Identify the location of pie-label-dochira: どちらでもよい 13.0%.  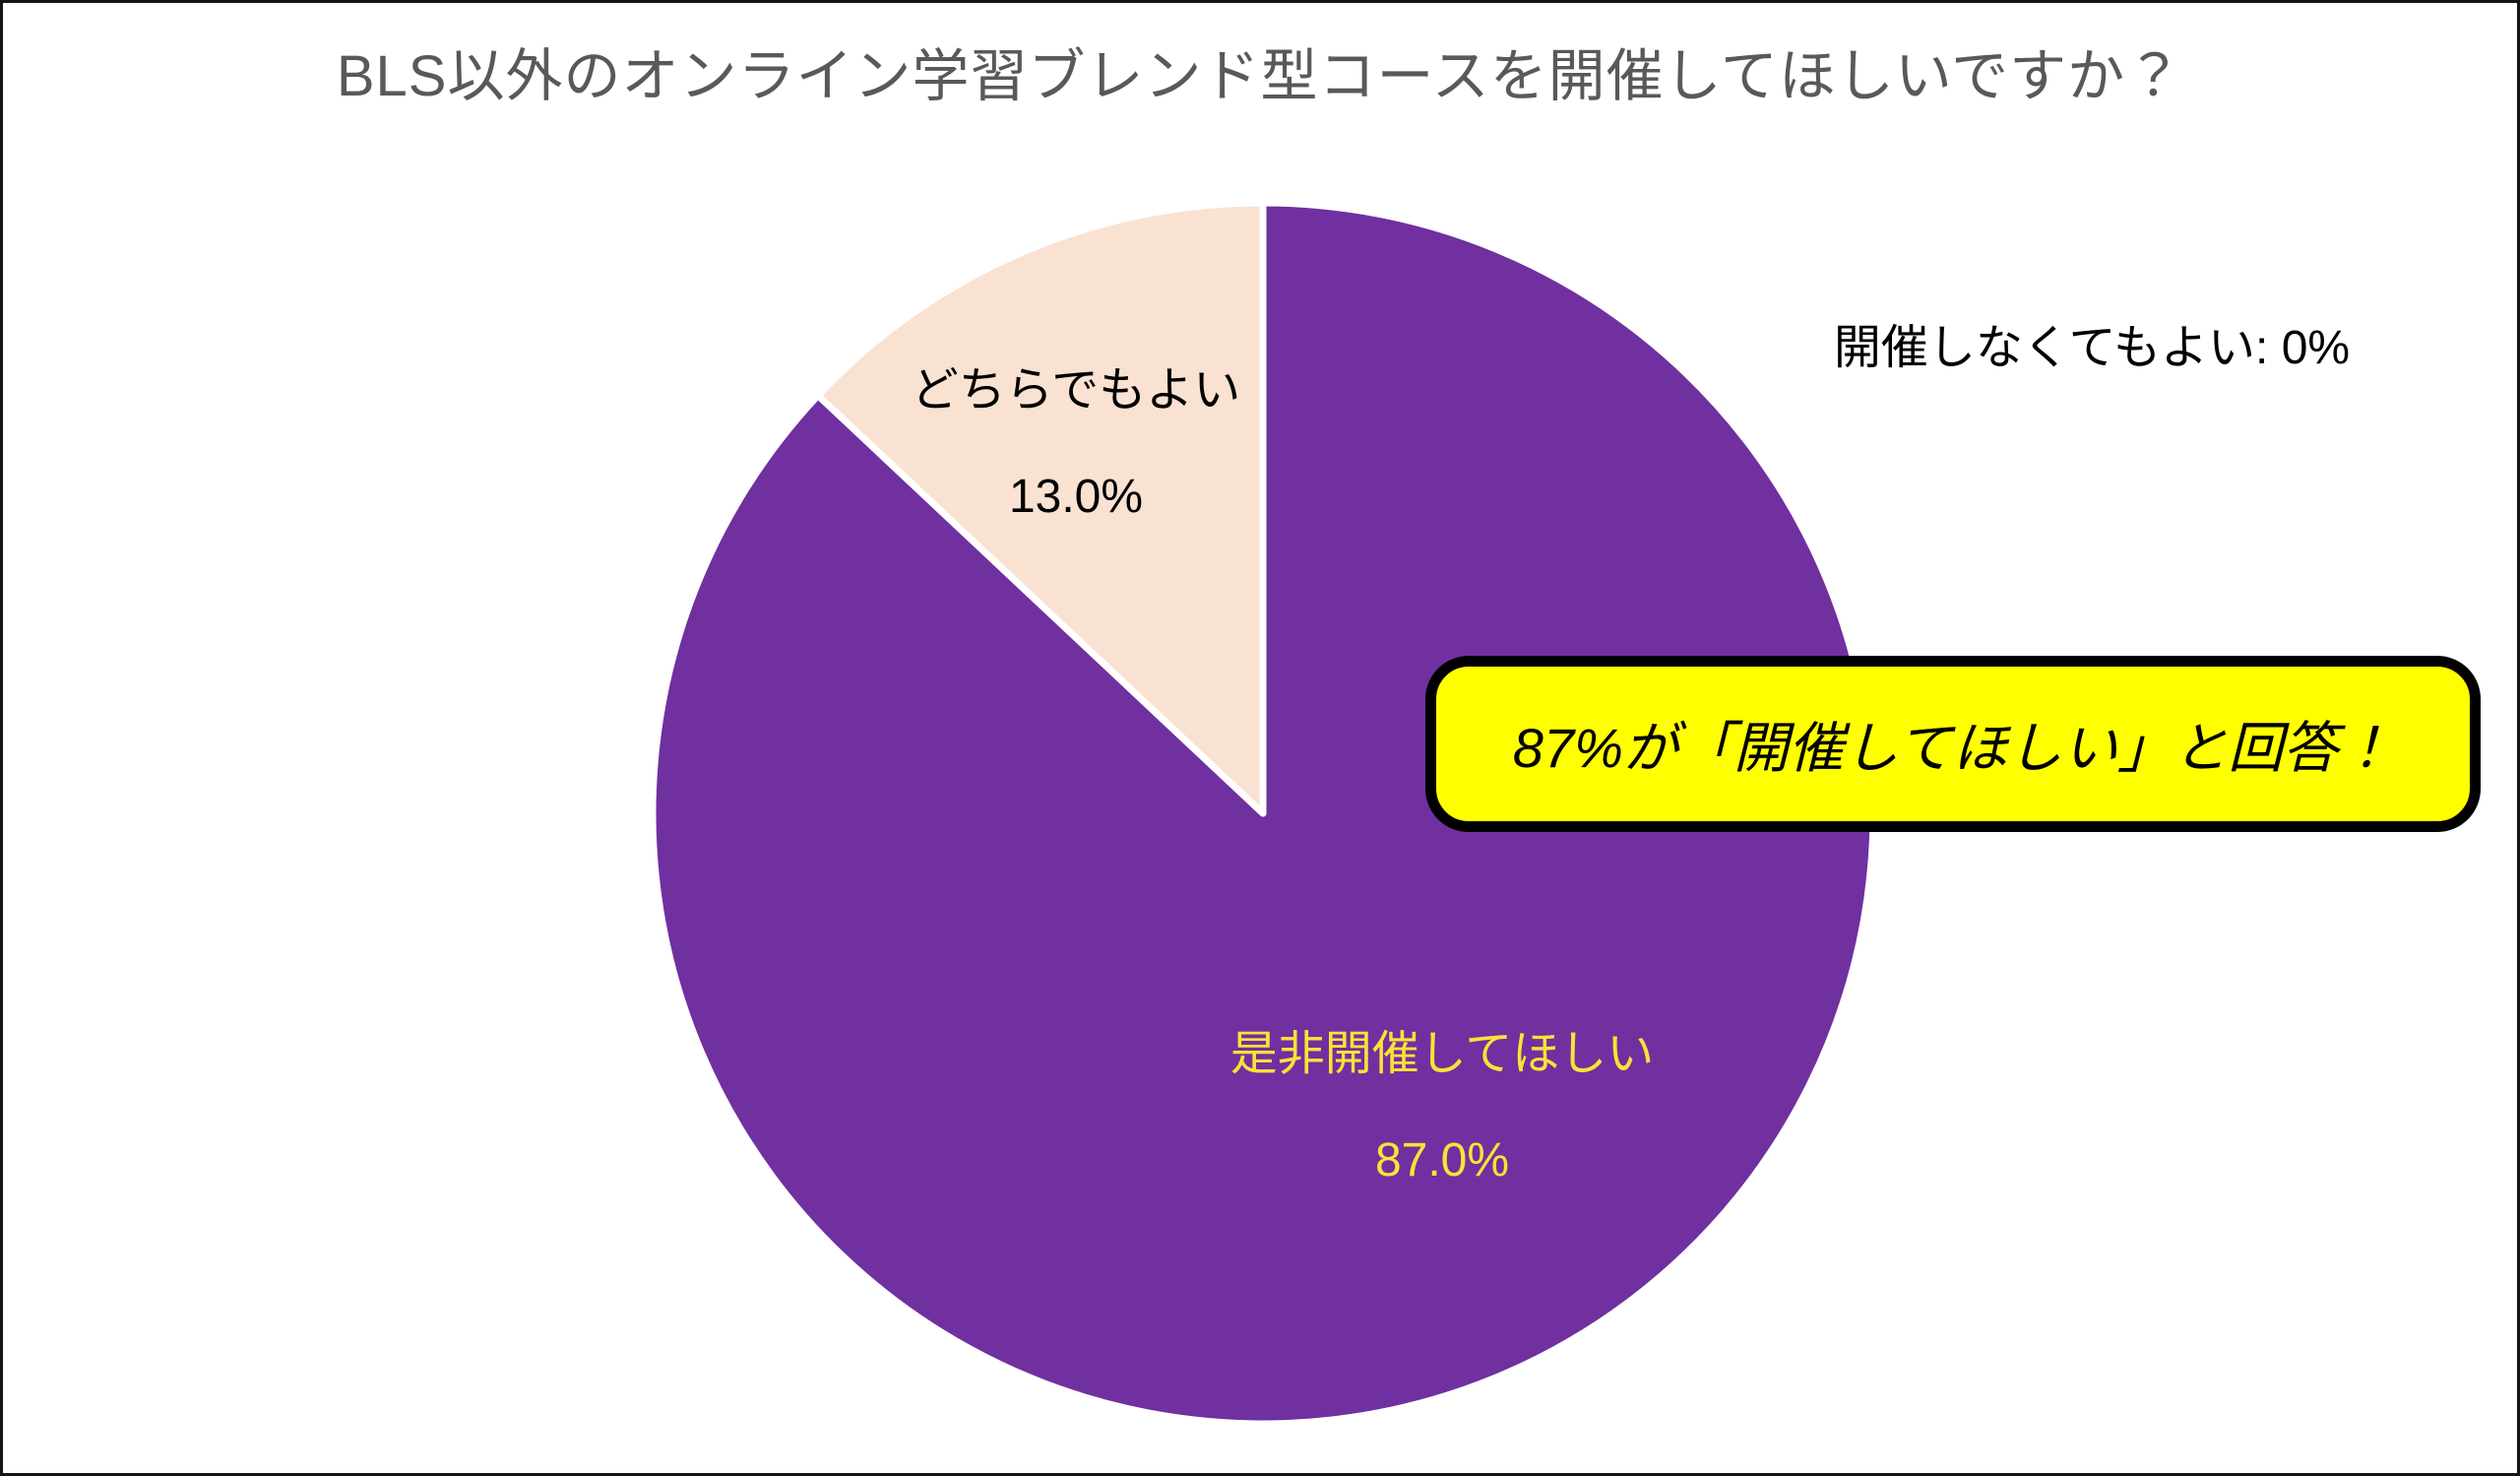
(1076, 444).